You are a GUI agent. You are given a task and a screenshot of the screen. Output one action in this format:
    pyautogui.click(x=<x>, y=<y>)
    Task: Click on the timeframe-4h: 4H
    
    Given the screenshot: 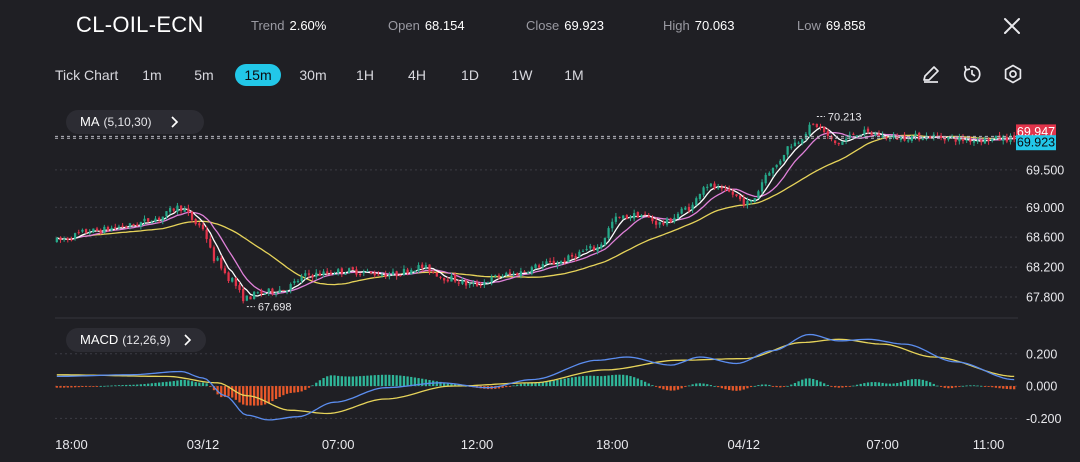 What is the action you would take?
    pyautogui.click(x=417, y=75)
    